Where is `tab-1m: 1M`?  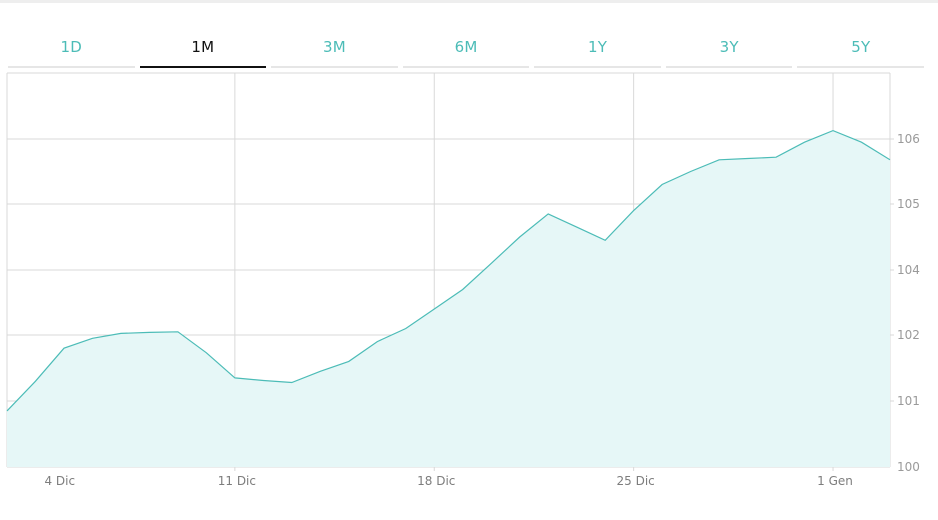 tab-1m: 1M is located at coordinates (203, 48).